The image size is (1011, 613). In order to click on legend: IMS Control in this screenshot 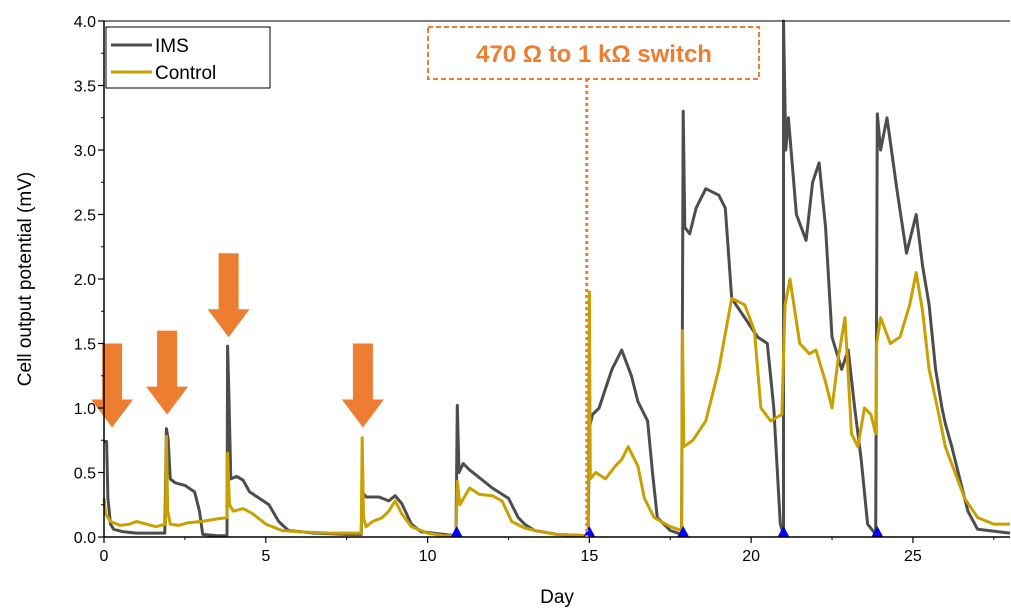, I will do `click(188, 57)`.